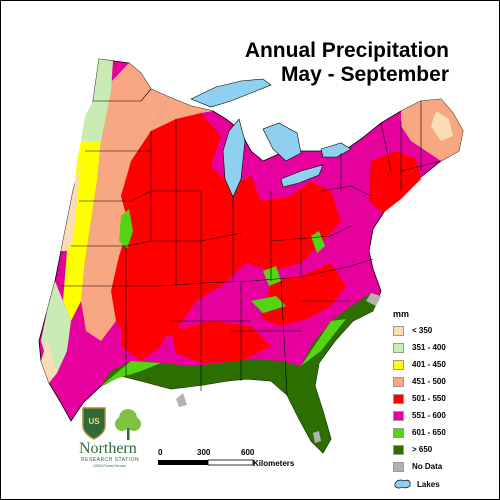 The height and width of the screenshot is (500, 500). What do you see at coordinates (427, 466) in the screenshot?
I see `legend-label: No Data` at bounding box center [427, 466].